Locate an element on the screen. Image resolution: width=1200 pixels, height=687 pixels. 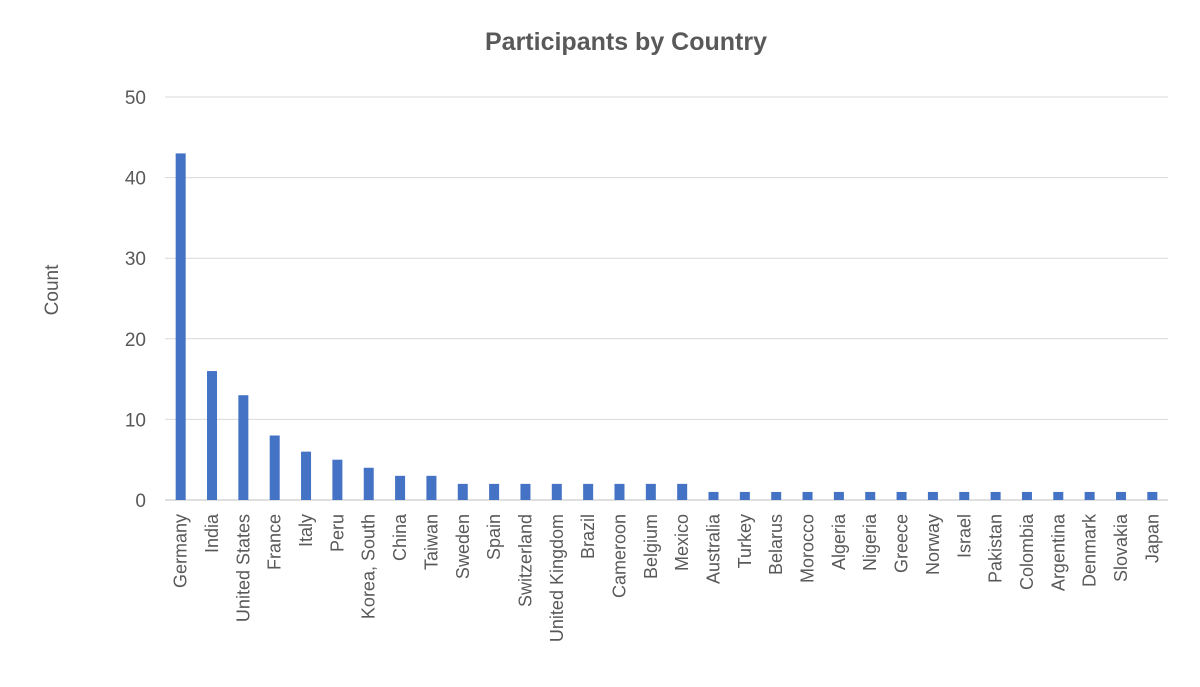
x-category-label: Algeria is located at coordinates (839, 541).